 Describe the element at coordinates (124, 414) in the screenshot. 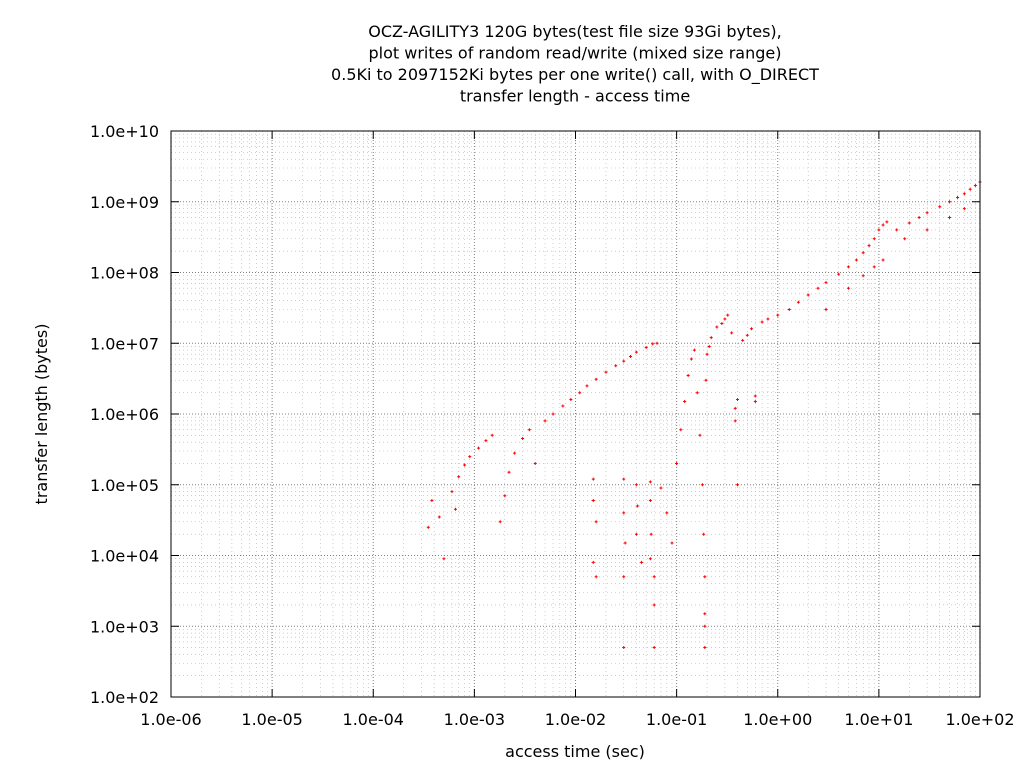

I see `y-tick-label: 1.0e+06` at that location.